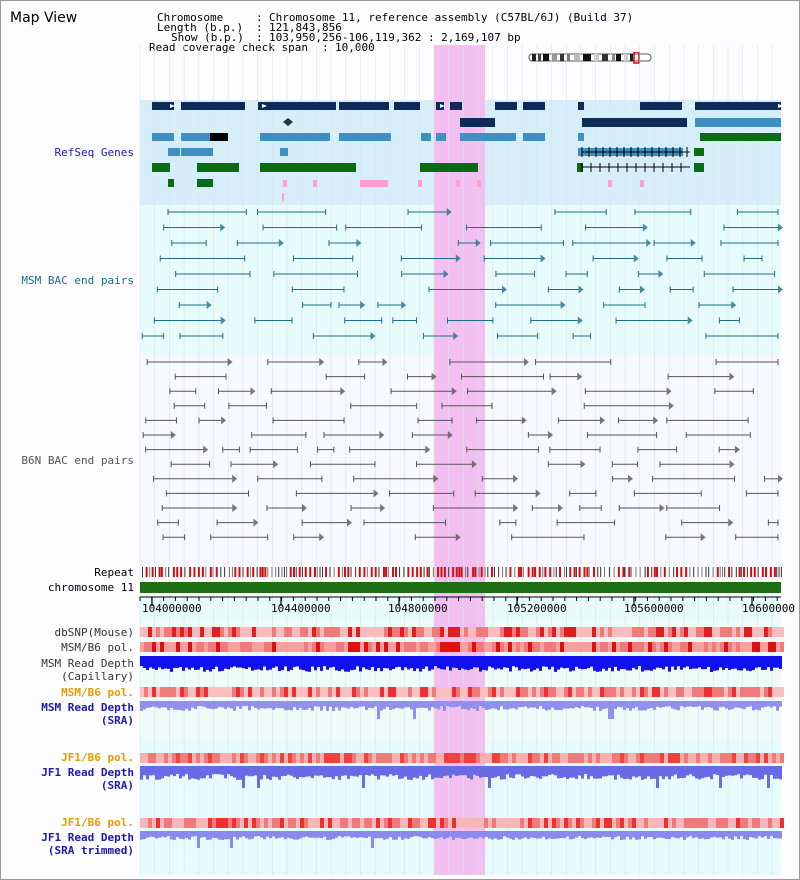  What do you see at coordinates (374, 183) in the screenshot?
I see `snp-marker` at bounding box center [374, 183].